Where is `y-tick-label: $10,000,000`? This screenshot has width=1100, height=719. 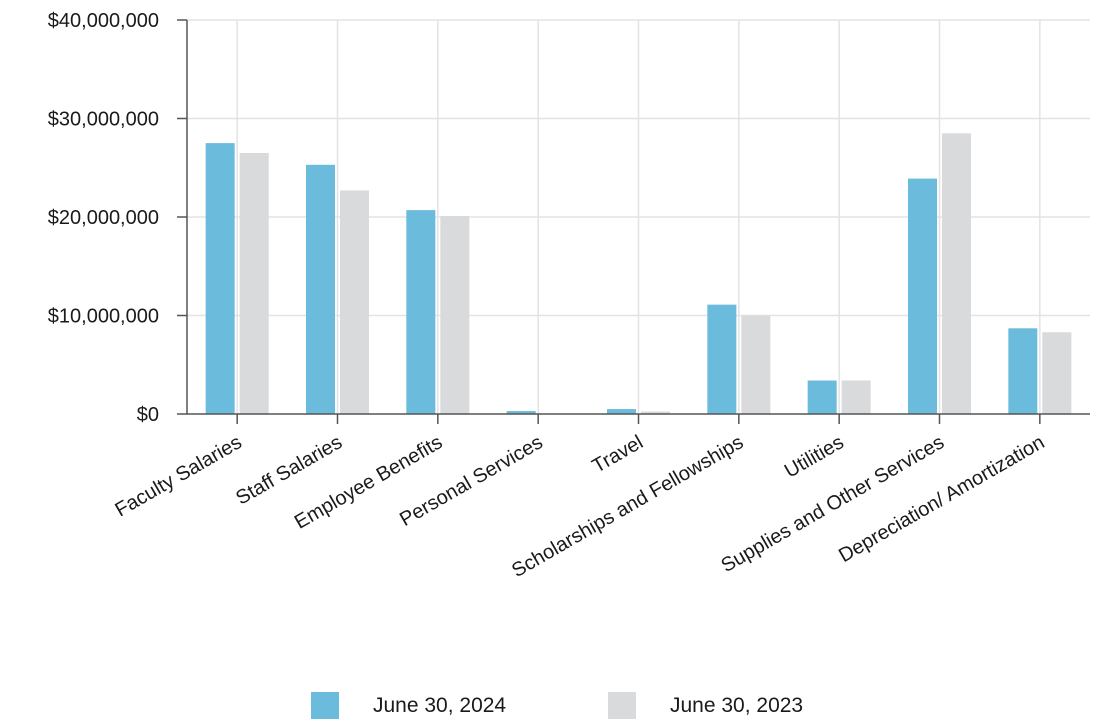 y-tick-label: $10,000,000 is located at coordinates (103, 317).